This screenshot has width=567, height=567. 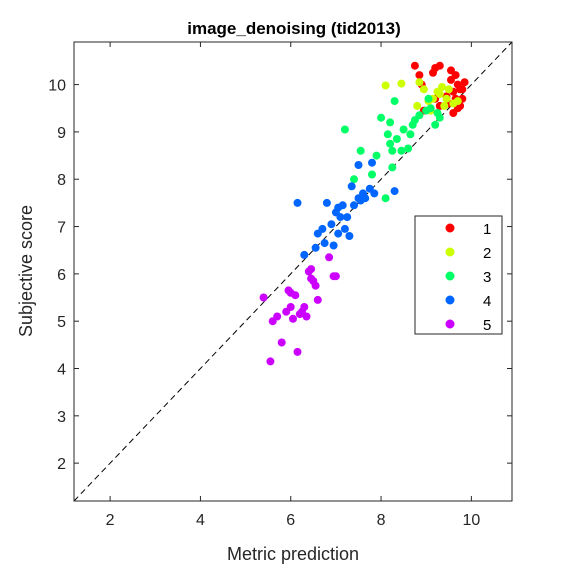 What do you see at coordinates (381, 520) in the screenshot?
I see `x-tick-label: 8` at bounding box center [381, 520].